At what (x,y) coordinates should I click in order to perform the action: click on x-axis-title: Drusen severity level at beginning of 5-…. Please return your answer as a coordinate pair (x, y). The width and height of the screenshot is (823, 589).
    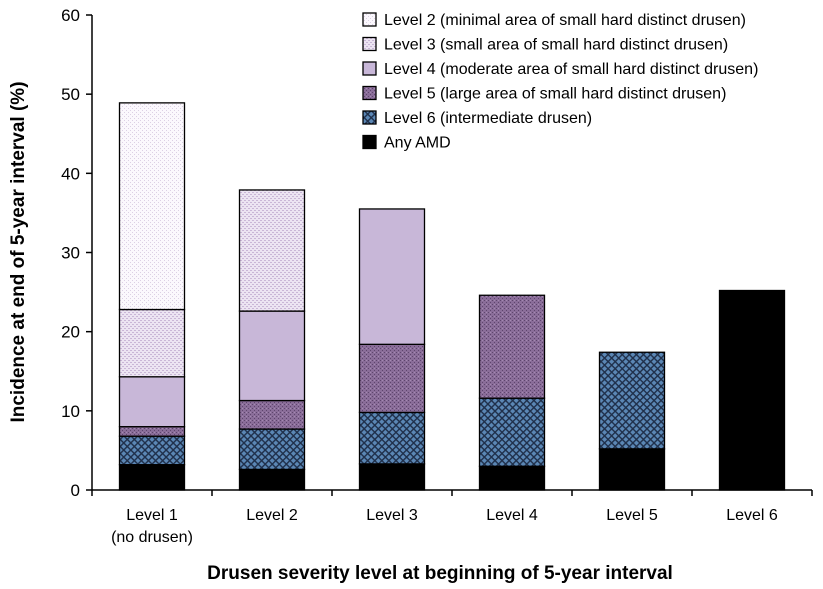
    Looking at the image, I should click on (440, 573).